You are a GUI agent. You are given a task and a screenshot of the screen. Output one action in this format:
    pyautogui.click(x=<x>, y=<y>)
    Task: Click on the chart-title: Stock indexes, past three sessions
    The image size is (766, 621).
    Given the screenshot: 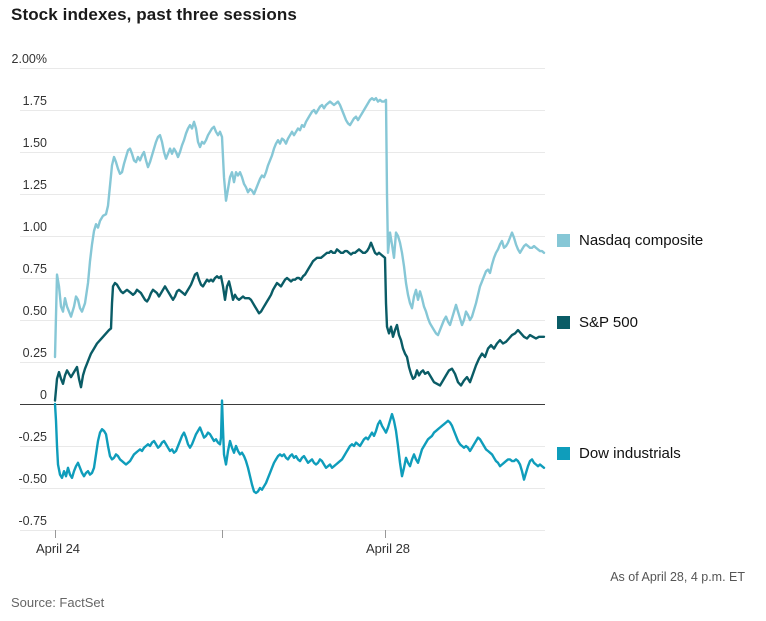 What is the action you would take?
    pyautogui.click(x=154, y=14)
    